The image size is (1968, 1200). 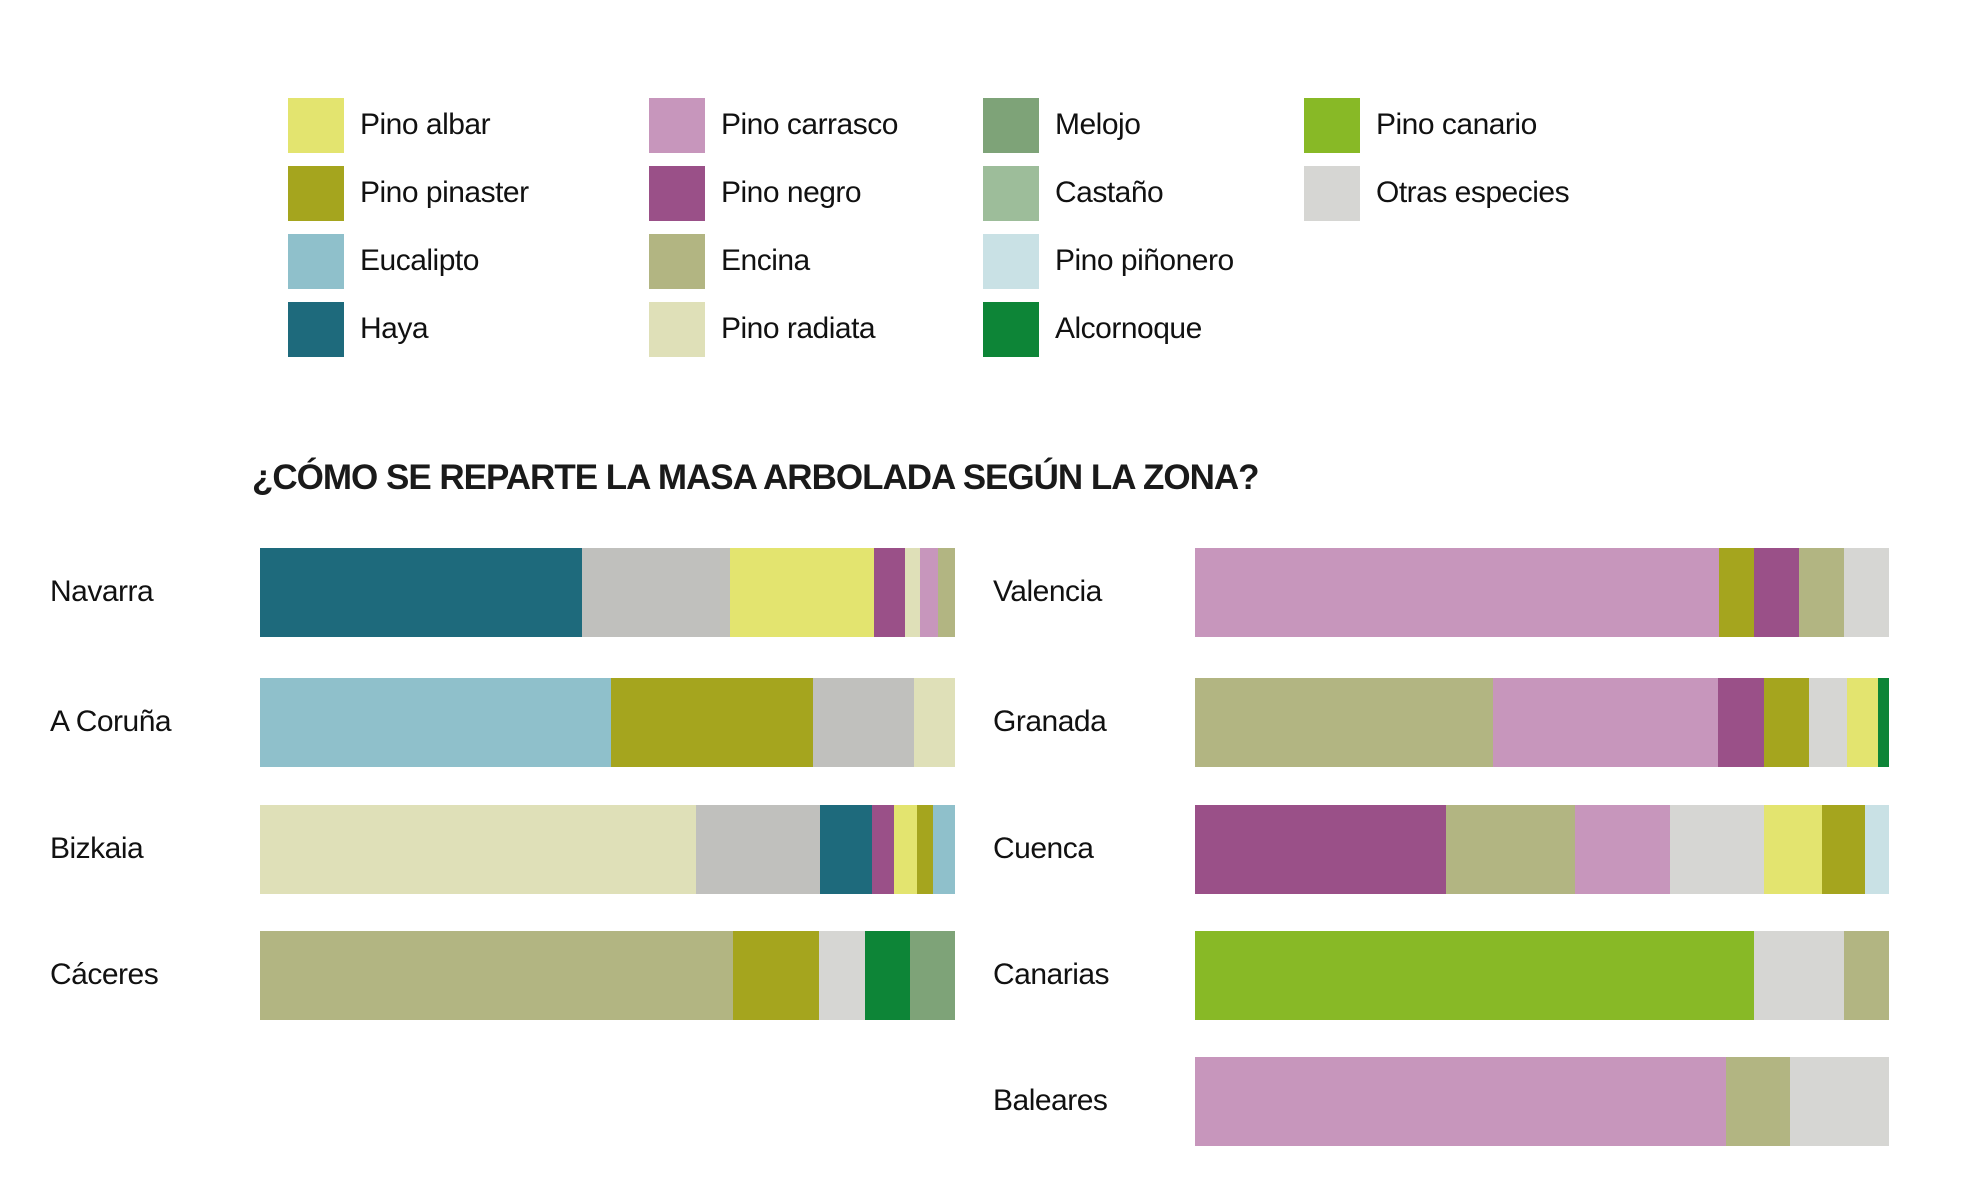 I want to click on region-label: Cáceres, so click(x=104, y=974).